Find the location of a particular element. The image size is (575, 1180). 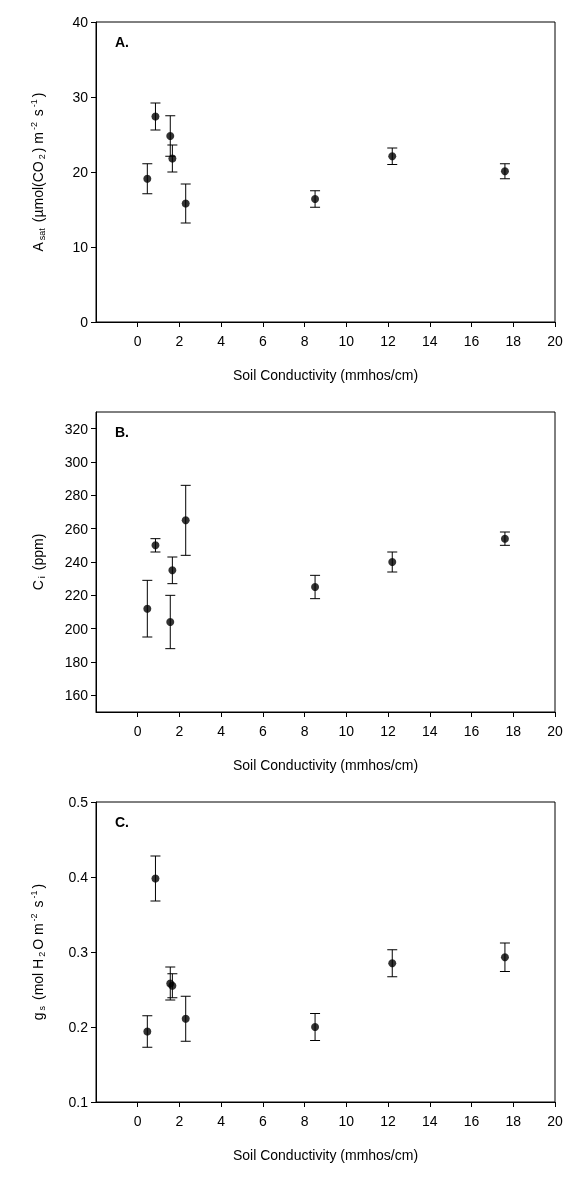

text: A. is located at coordinates (122, 42).